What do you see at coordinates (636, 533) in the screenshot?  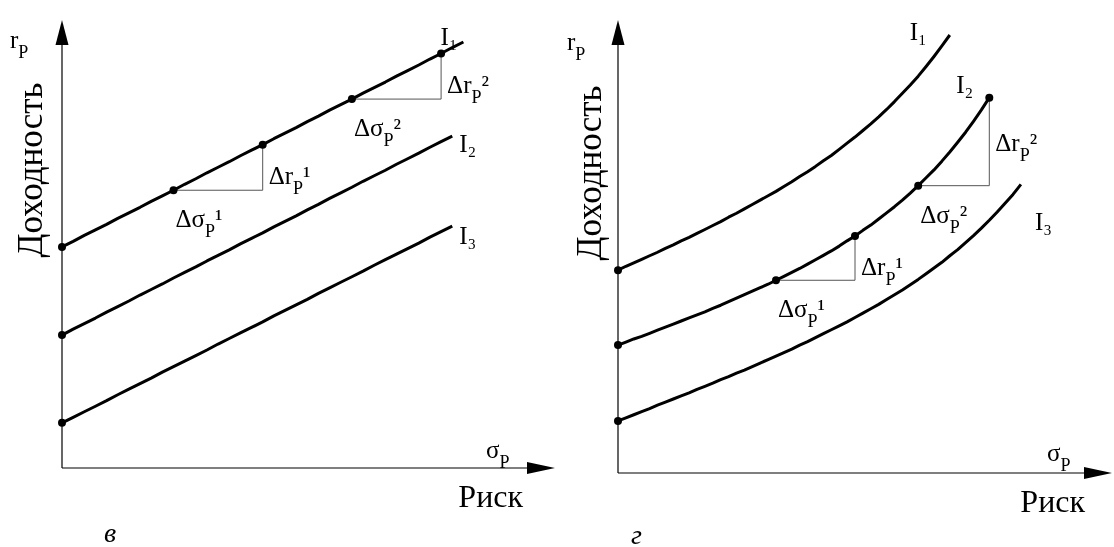 I see `text: г` at bounding box center [636, 533].